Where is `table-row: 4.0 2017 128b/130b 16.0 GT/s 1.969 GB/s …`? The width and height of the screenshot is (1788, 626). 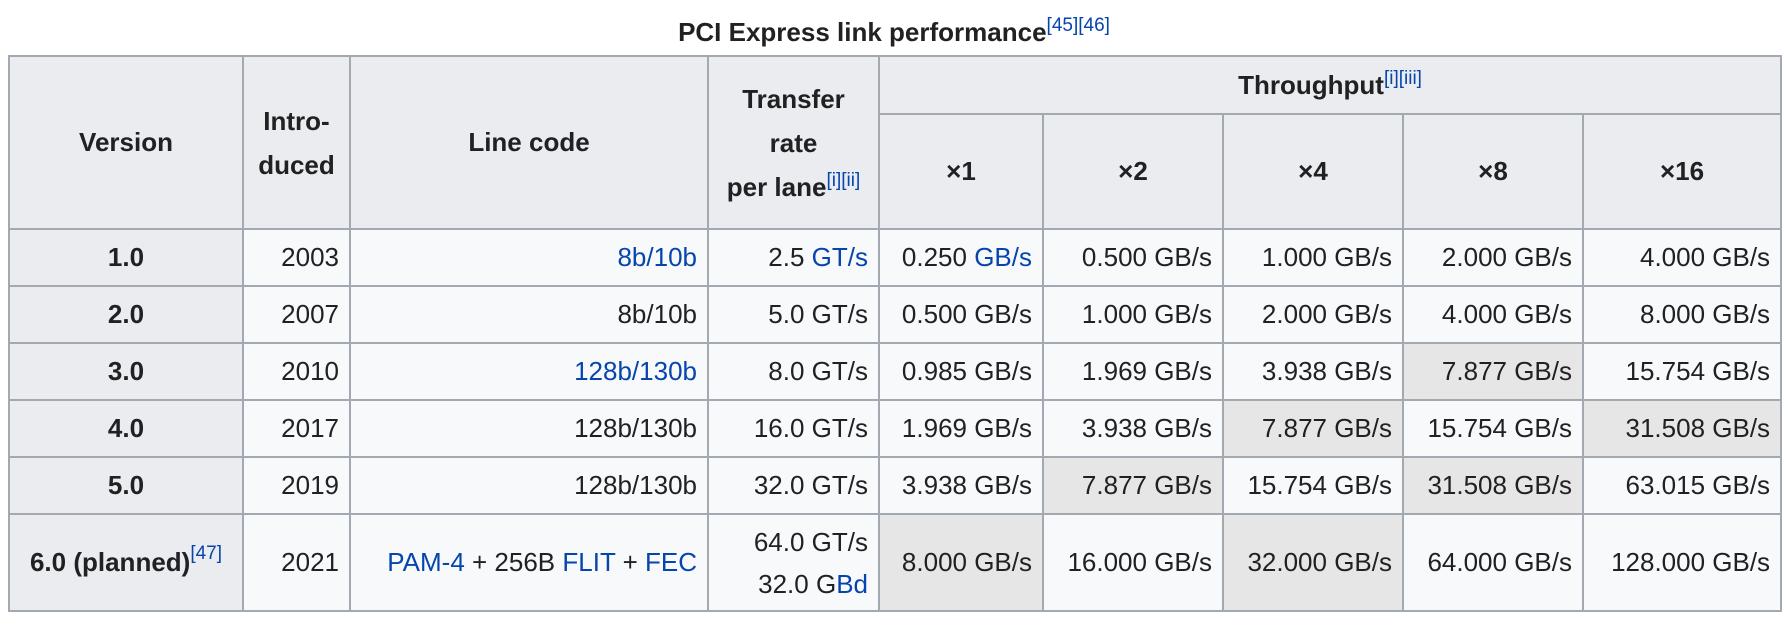
table-row: 4.0 2017 128b/130b 16.0 GT/s 1.969 GB/s … is located at coordinates (895, 428).